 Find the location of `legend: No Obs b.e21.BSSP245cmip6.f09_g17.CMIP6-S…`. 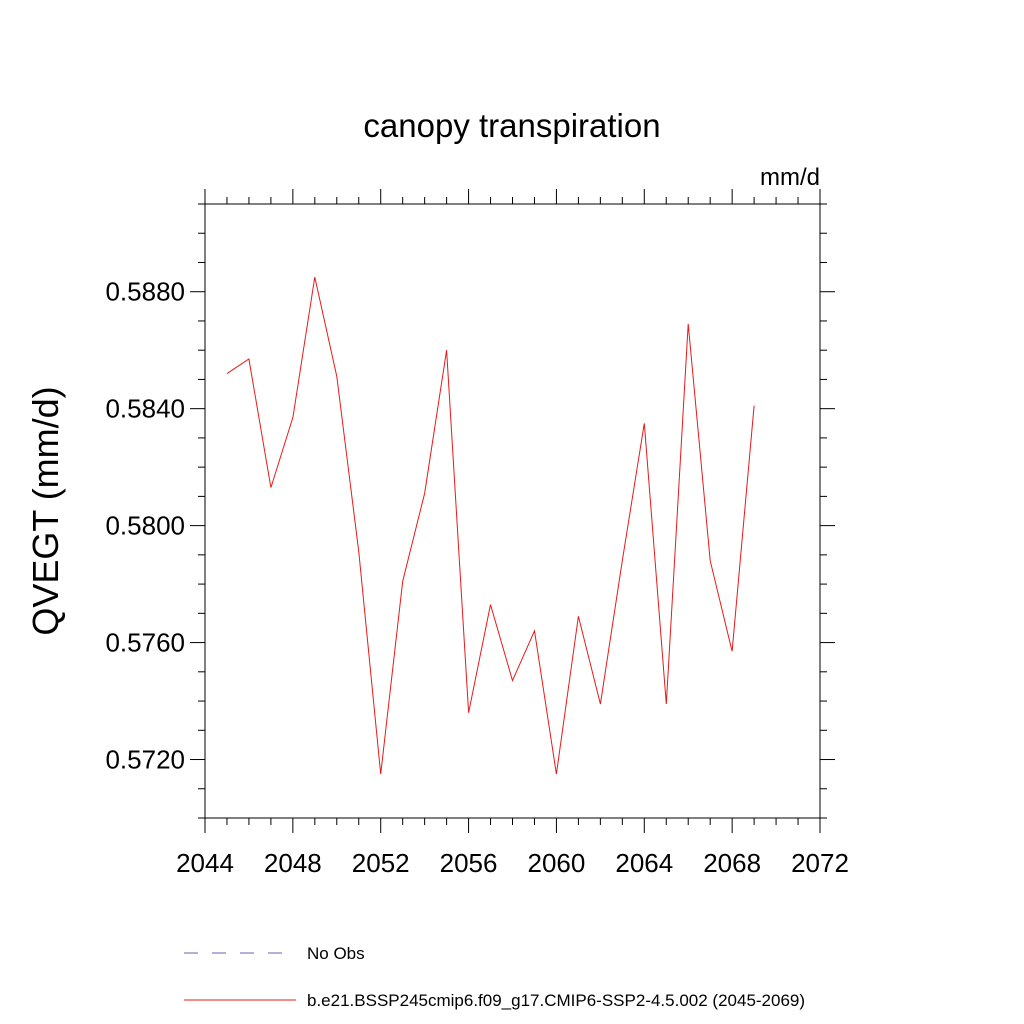

legend: No Obs b.e21.BSSP245cmip6.f09_g17.CMIP6-S… is located at coordinates (494, 977).